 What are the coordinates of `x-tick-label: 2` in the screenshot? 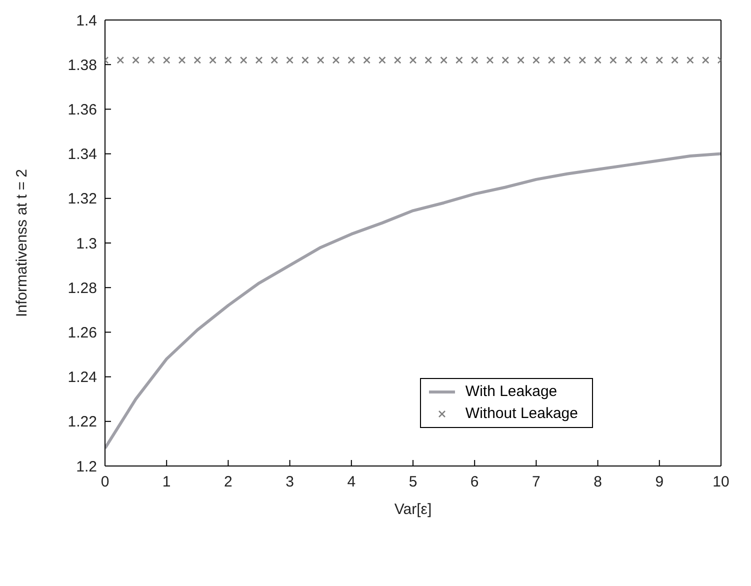 It's located at (228, 482).